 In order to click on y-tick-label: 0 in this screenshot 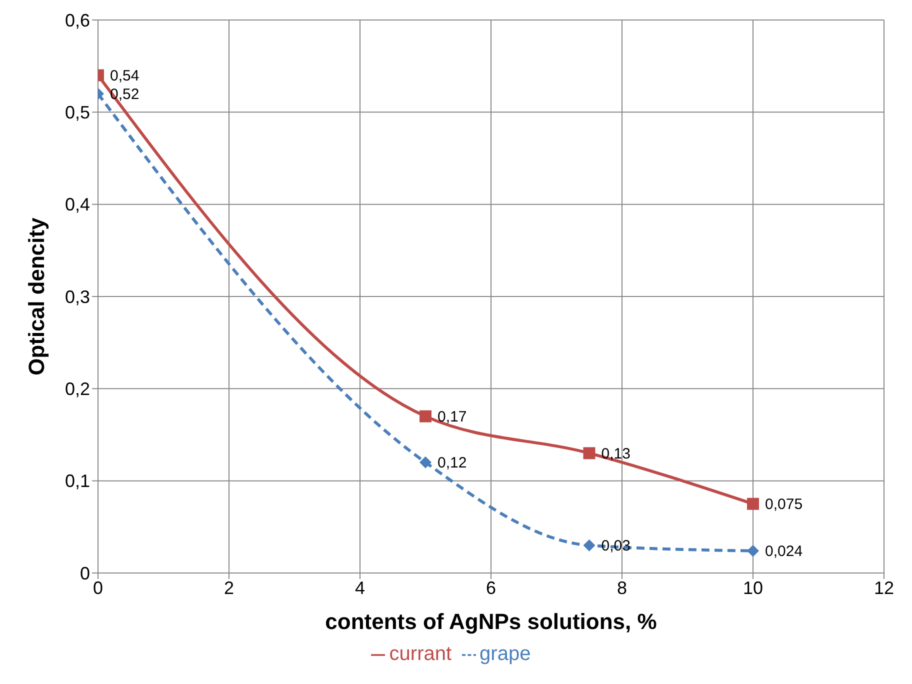, I will do `click(85, 573)`.